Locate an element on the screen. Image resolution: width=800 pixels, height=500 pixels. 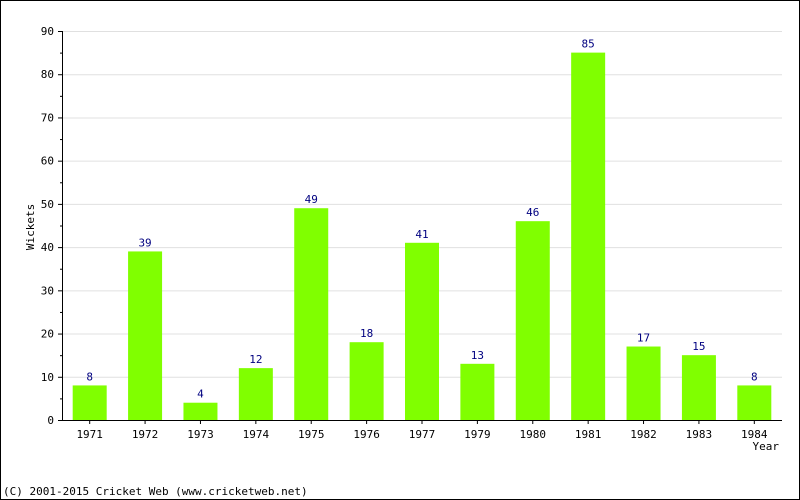
x-tick-label: 1984 is located at coordinates (754, 434).